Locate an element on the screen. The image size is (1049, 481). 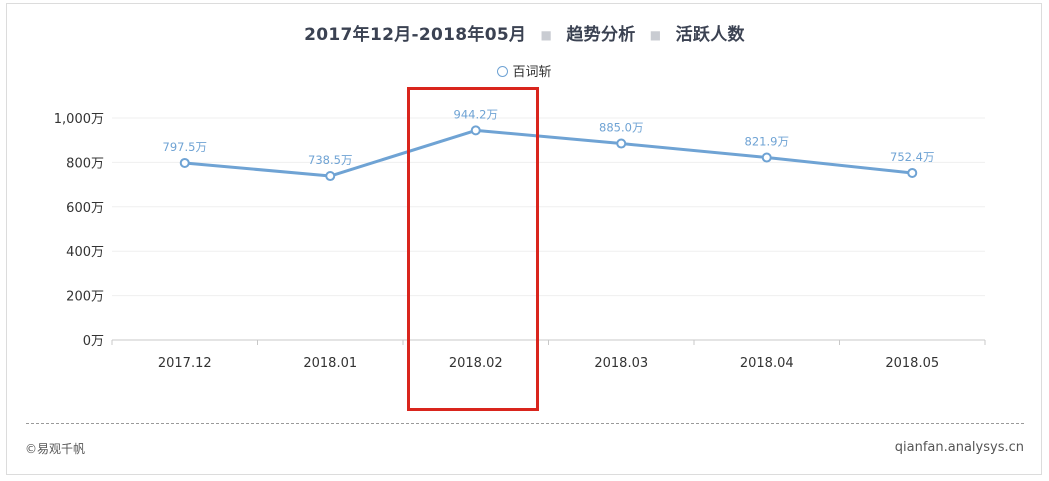
x-tick-label: 2018.02 is located at coordinates (476, 363).